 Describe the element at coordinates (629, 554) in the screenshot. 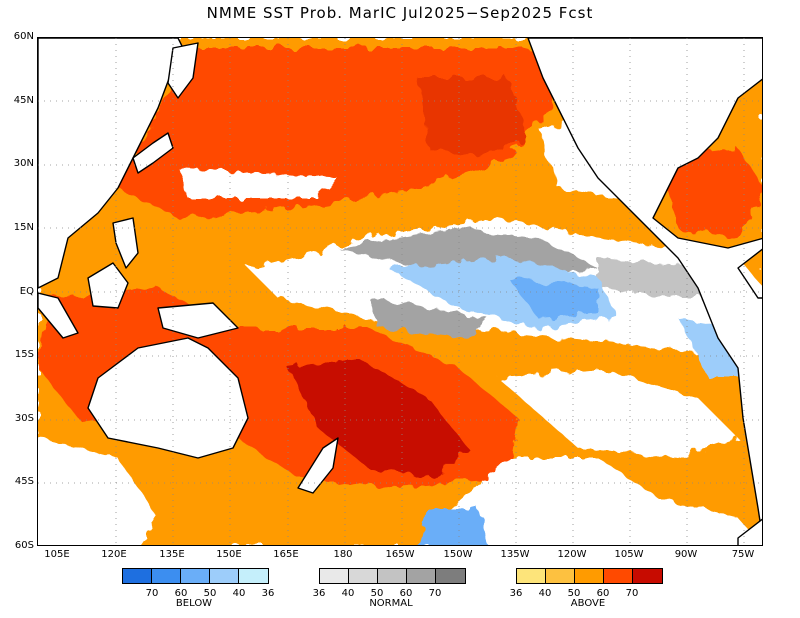

I see `lon-label-105w: 105W` at that location.